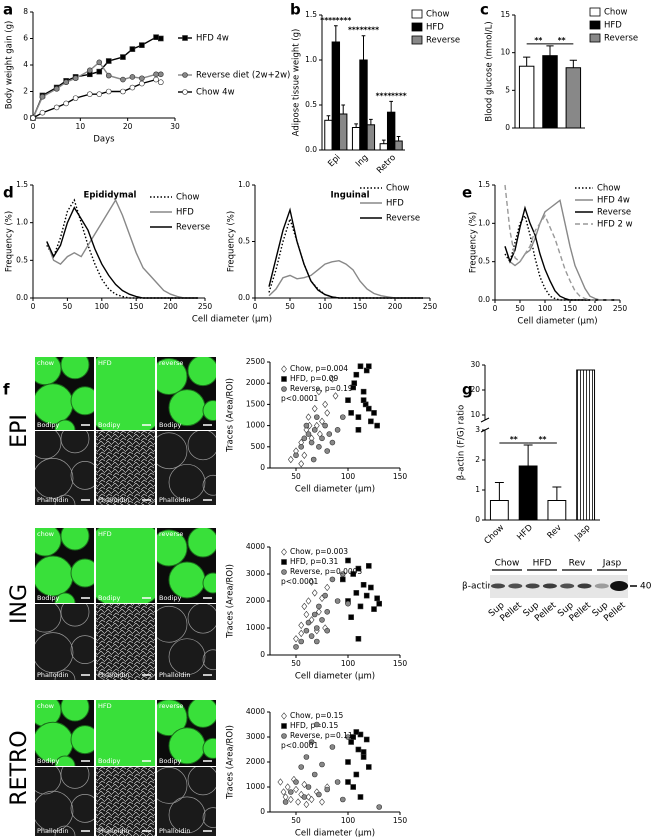 This screenshot has width=658, height=837. Describe the element at coordinates (484, 299) in the screenshot. I see `y-tick-label: 0.0` at that location.